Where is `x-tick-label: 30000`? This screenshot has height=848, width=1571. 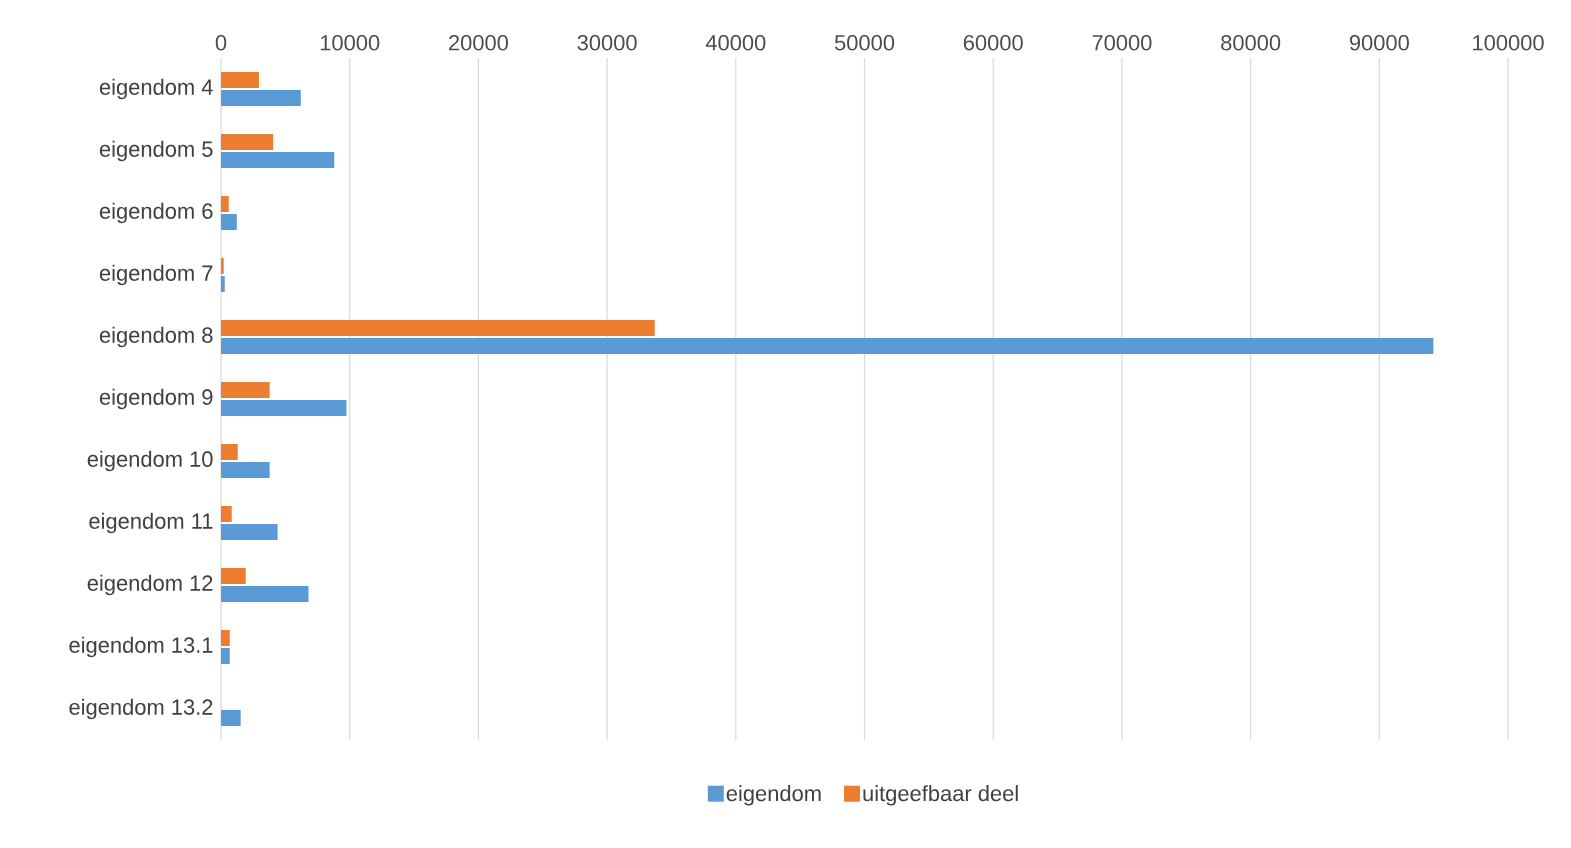 x-tick-label: 30000 is located at coordinates (607, 42).